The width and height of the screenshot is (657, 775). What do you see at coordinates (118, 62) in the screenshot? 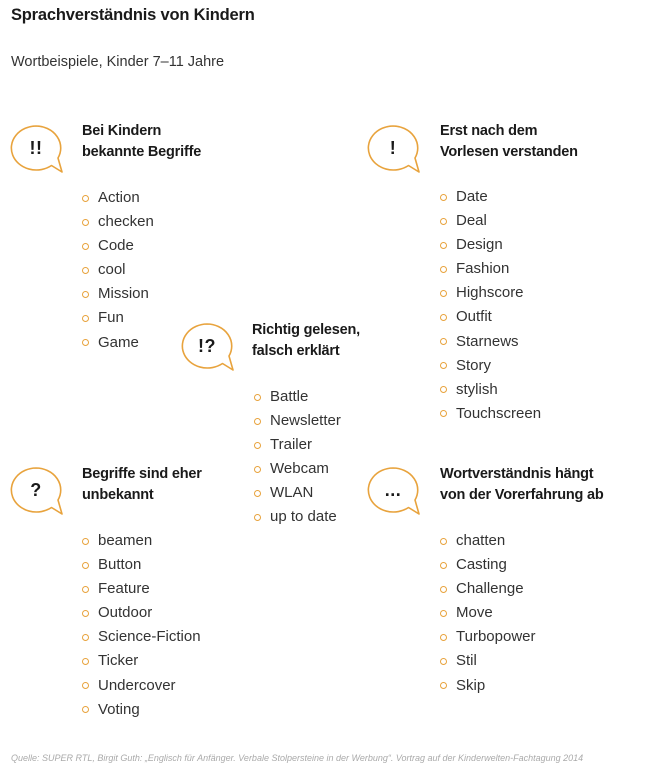
I see `page-subtitle: Wortbeispiele, Kinder 7–11 Jahre` at bounding box center [118, 62].